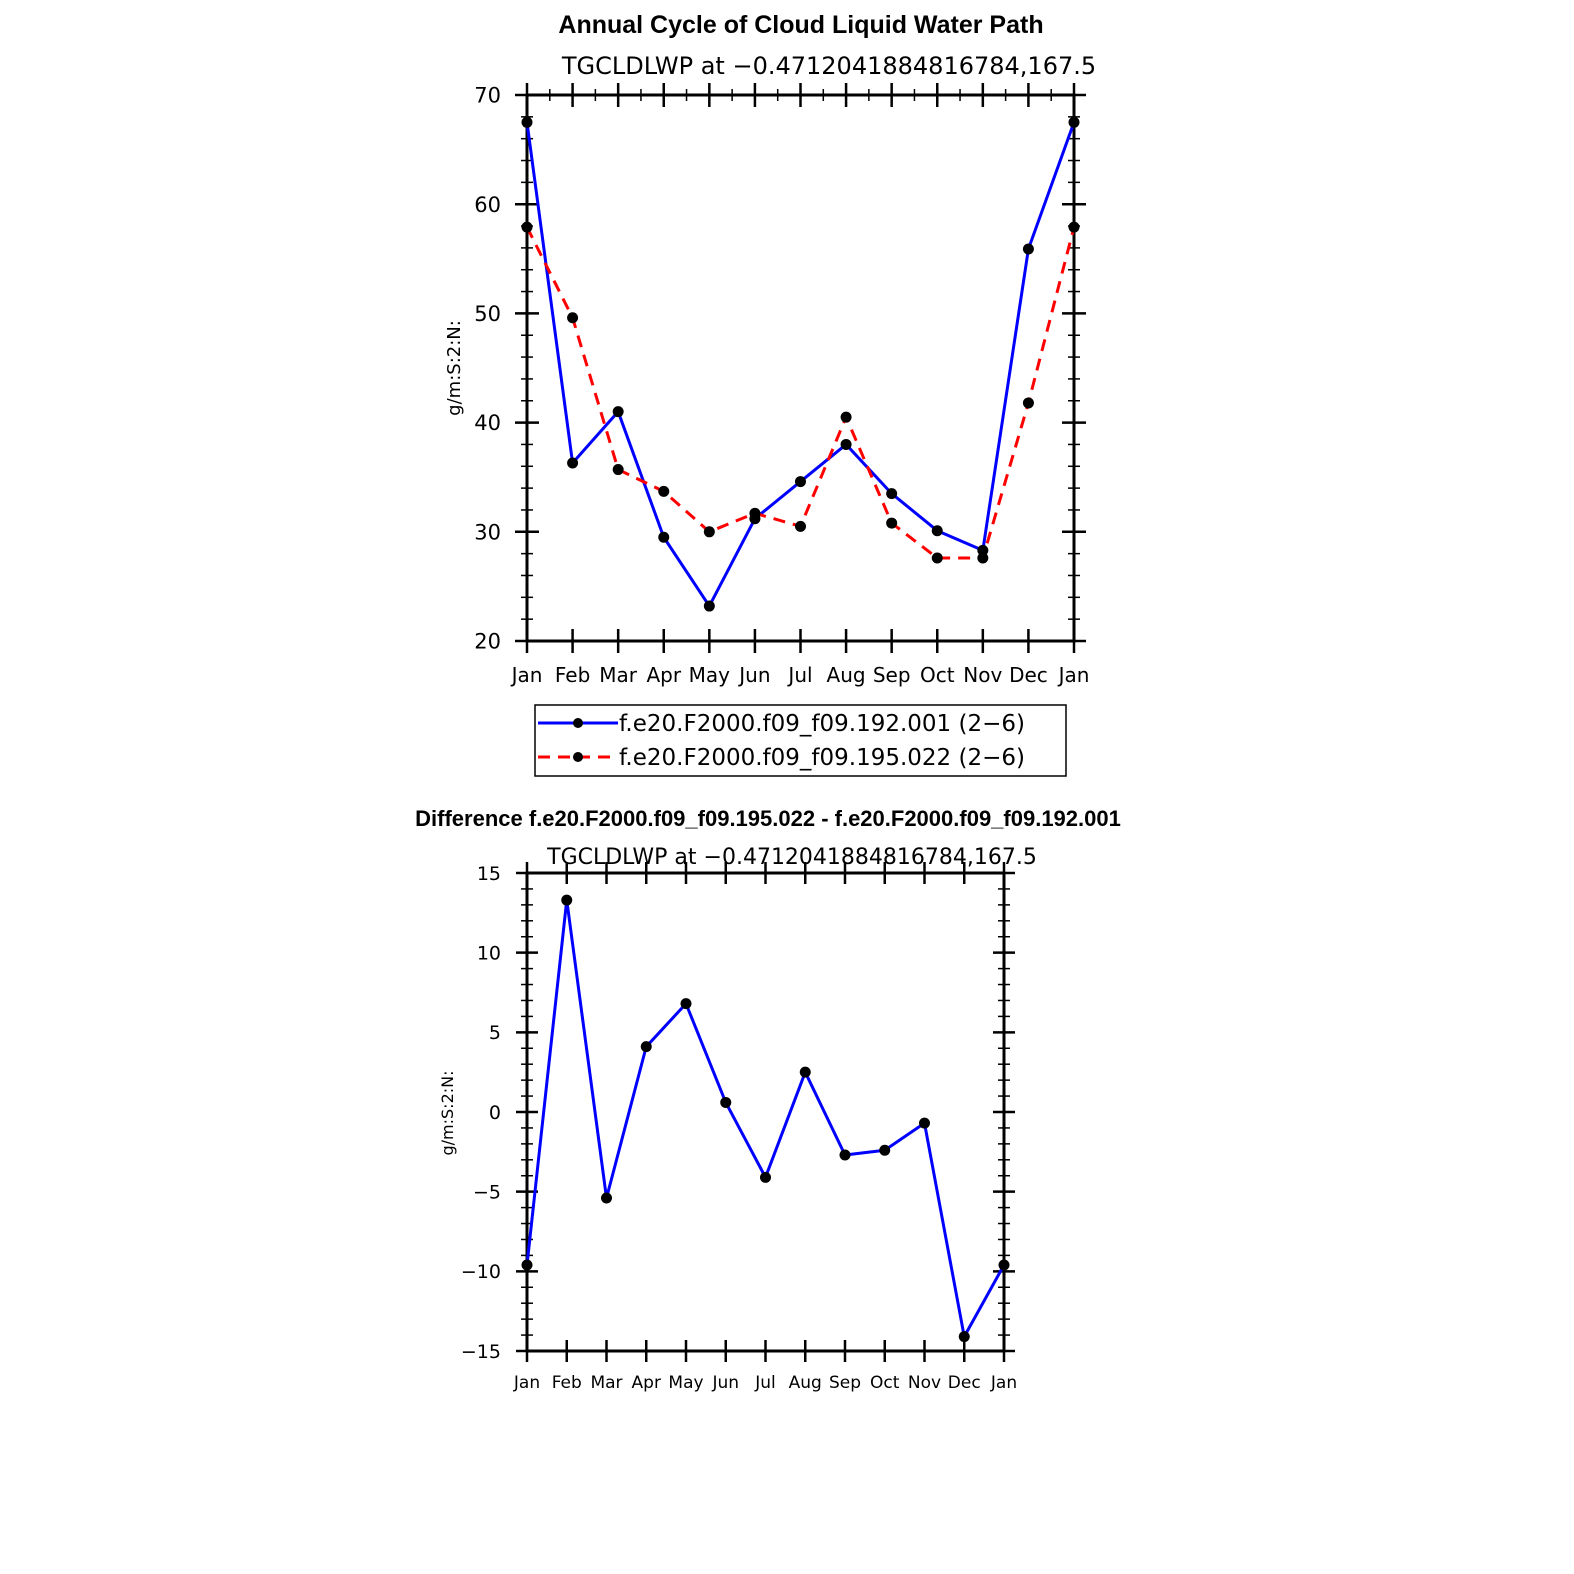  I want to click on y-tick-label: 50, so click(487, 314).